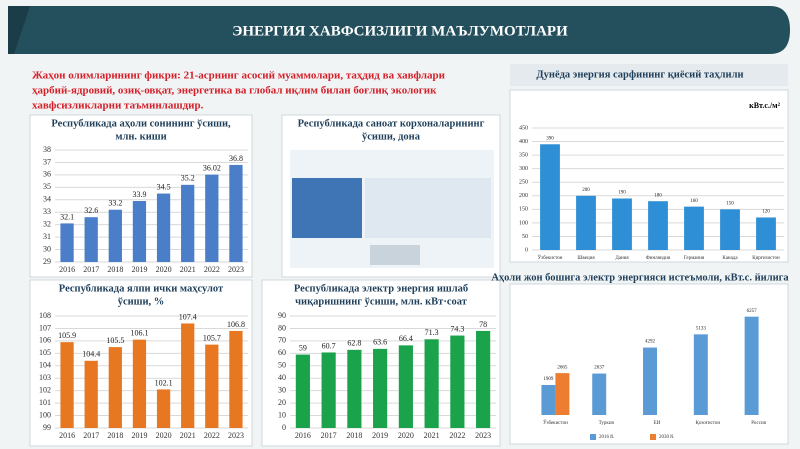 The image size is (800, 449). What do you see at coordinates (730, 203) in the screenshot?
I see `value-label: 150` at bounding box center [730, 203].